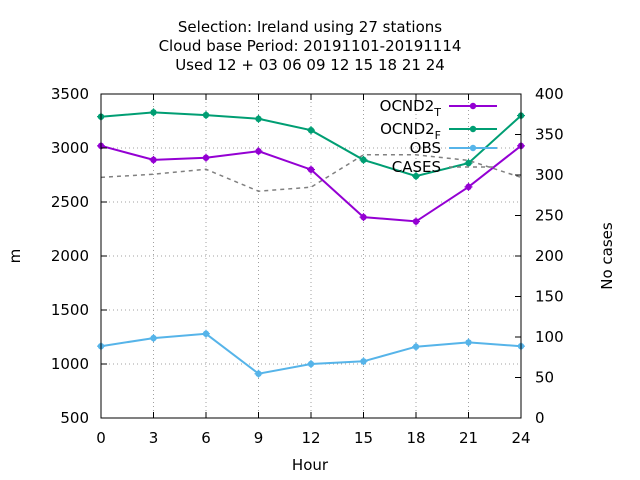  What do you see at coordinates (70, 364) in the screenshot?
I see `y-tick-label: 1000` at bounding box center [70, 364].